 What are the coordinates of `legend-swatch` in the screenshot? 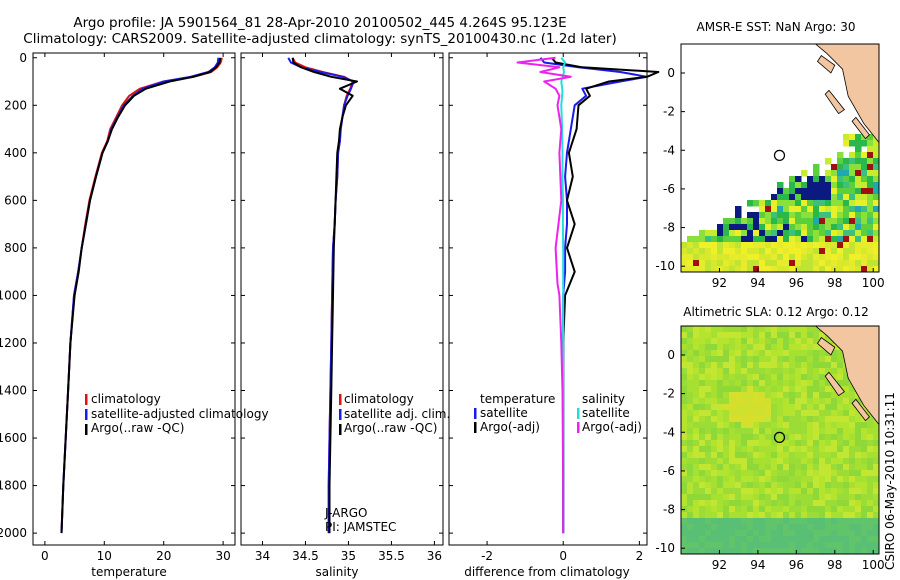 It's located at (578, 413).